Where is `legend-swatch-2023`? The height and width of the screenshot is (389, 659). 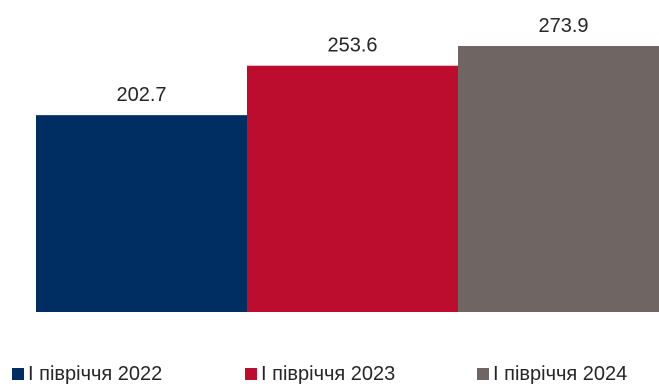 legend-swatch-2023 is located at coordinates (251, 374).